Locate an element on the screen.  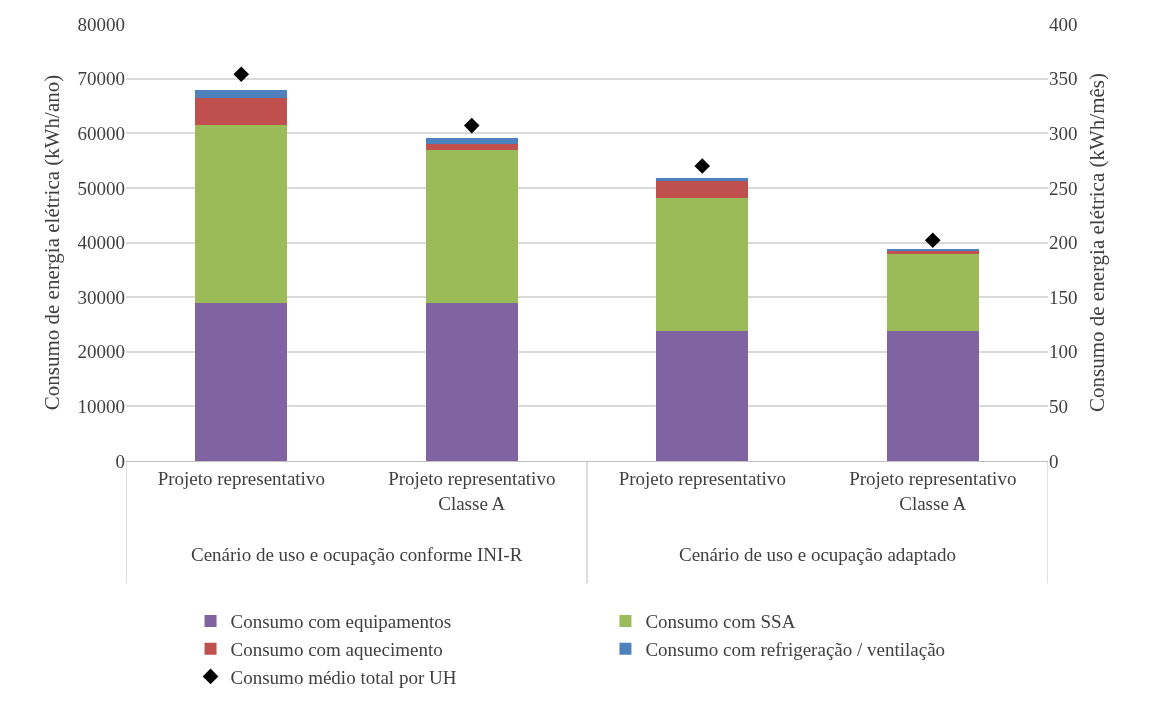
y-tick-label: 80000 is located at coordinates (101, 24).